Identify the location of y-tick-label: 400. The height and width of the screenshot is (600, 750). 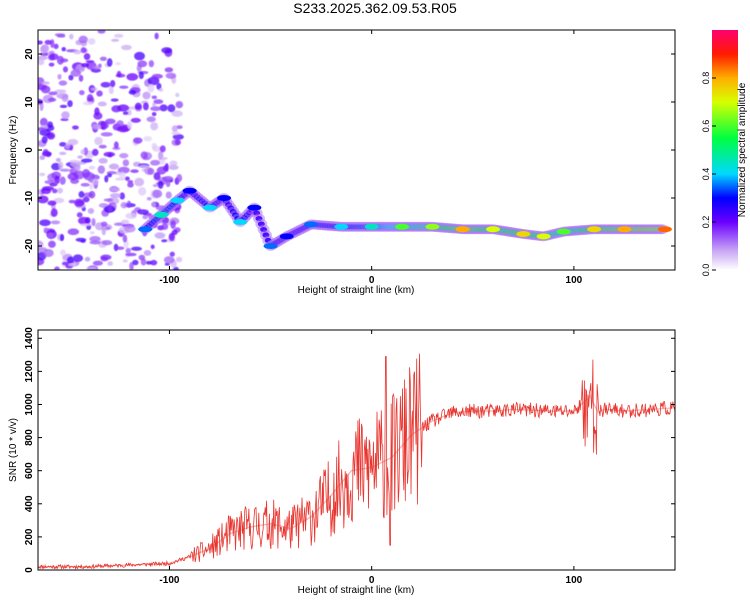
(29, 503).